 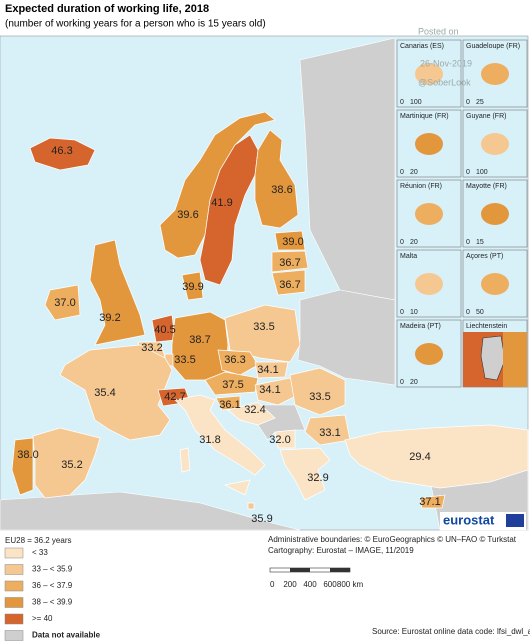 I want to click on legend-note: EU28 = 36.2 years, so click(x=38, y=540).